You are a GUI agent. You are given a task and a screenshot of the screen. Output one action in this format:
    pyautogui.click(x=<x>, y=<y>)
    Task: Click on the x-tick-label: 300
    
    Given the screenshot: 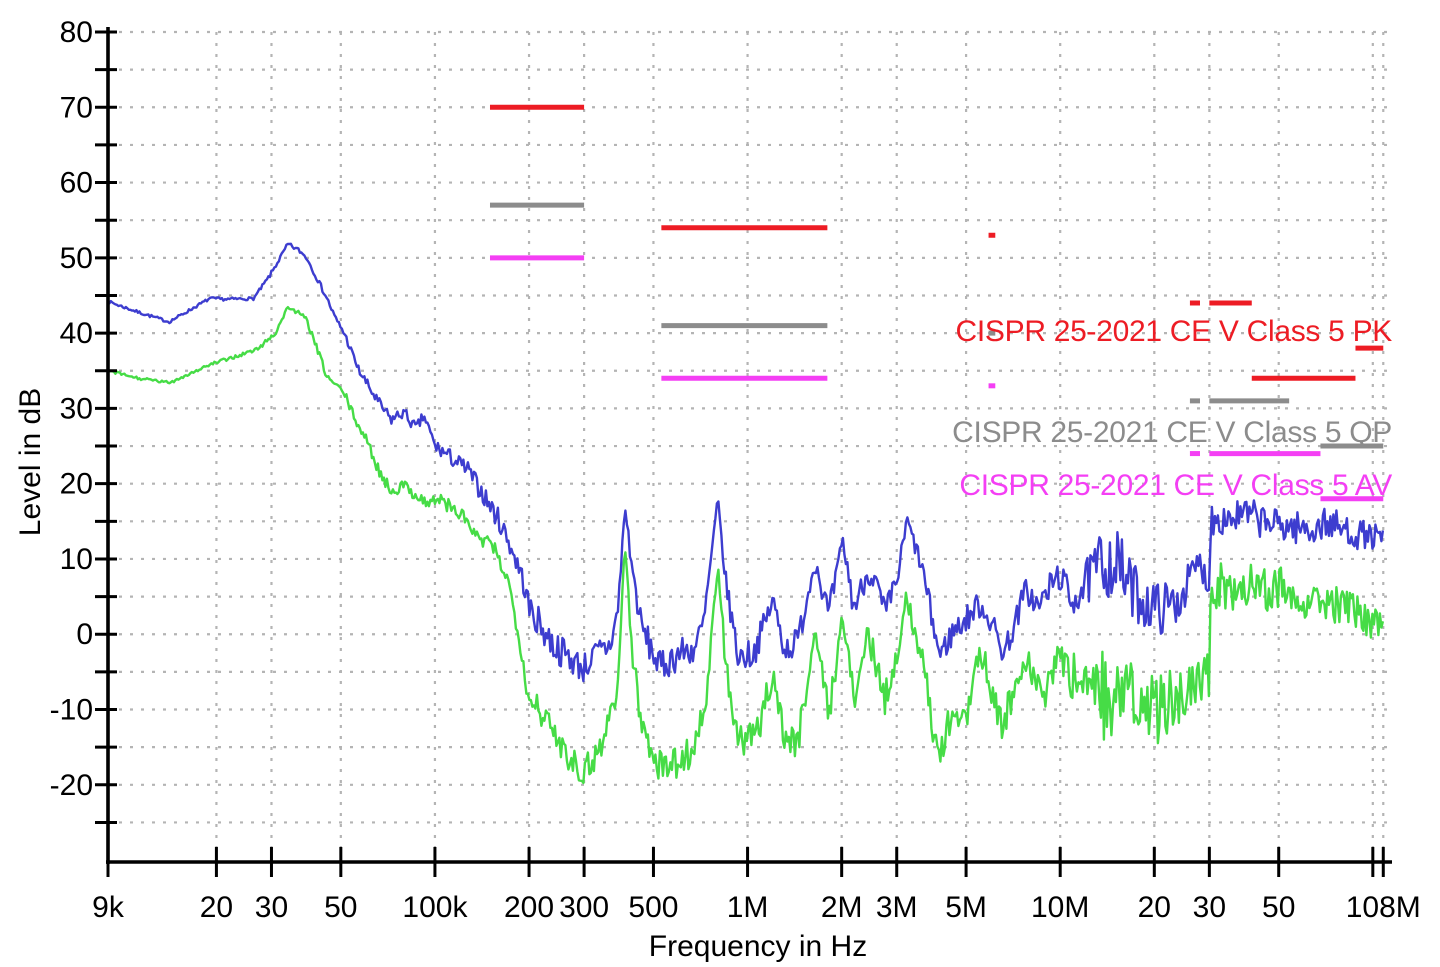 What is the action you would take?
    pyautogui.click(x=584, y=907)
    